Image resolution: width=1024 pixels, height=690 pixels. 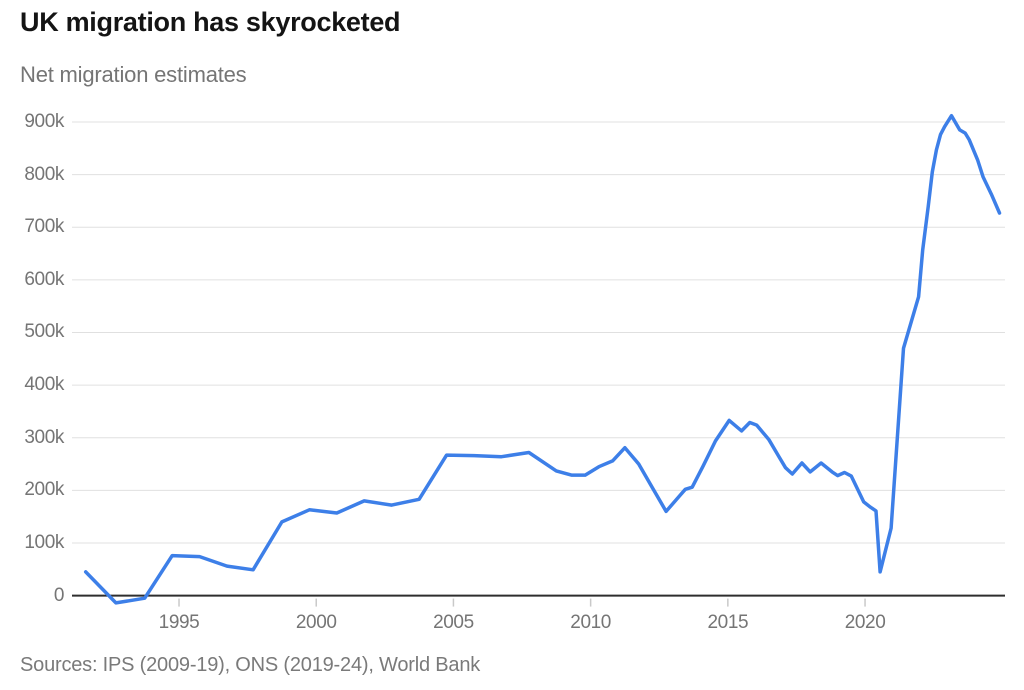 What do you see at coordinates (590, 622) in the screenshot?
I see `x-tick-label: 2010` at bounding box center [590, 622].